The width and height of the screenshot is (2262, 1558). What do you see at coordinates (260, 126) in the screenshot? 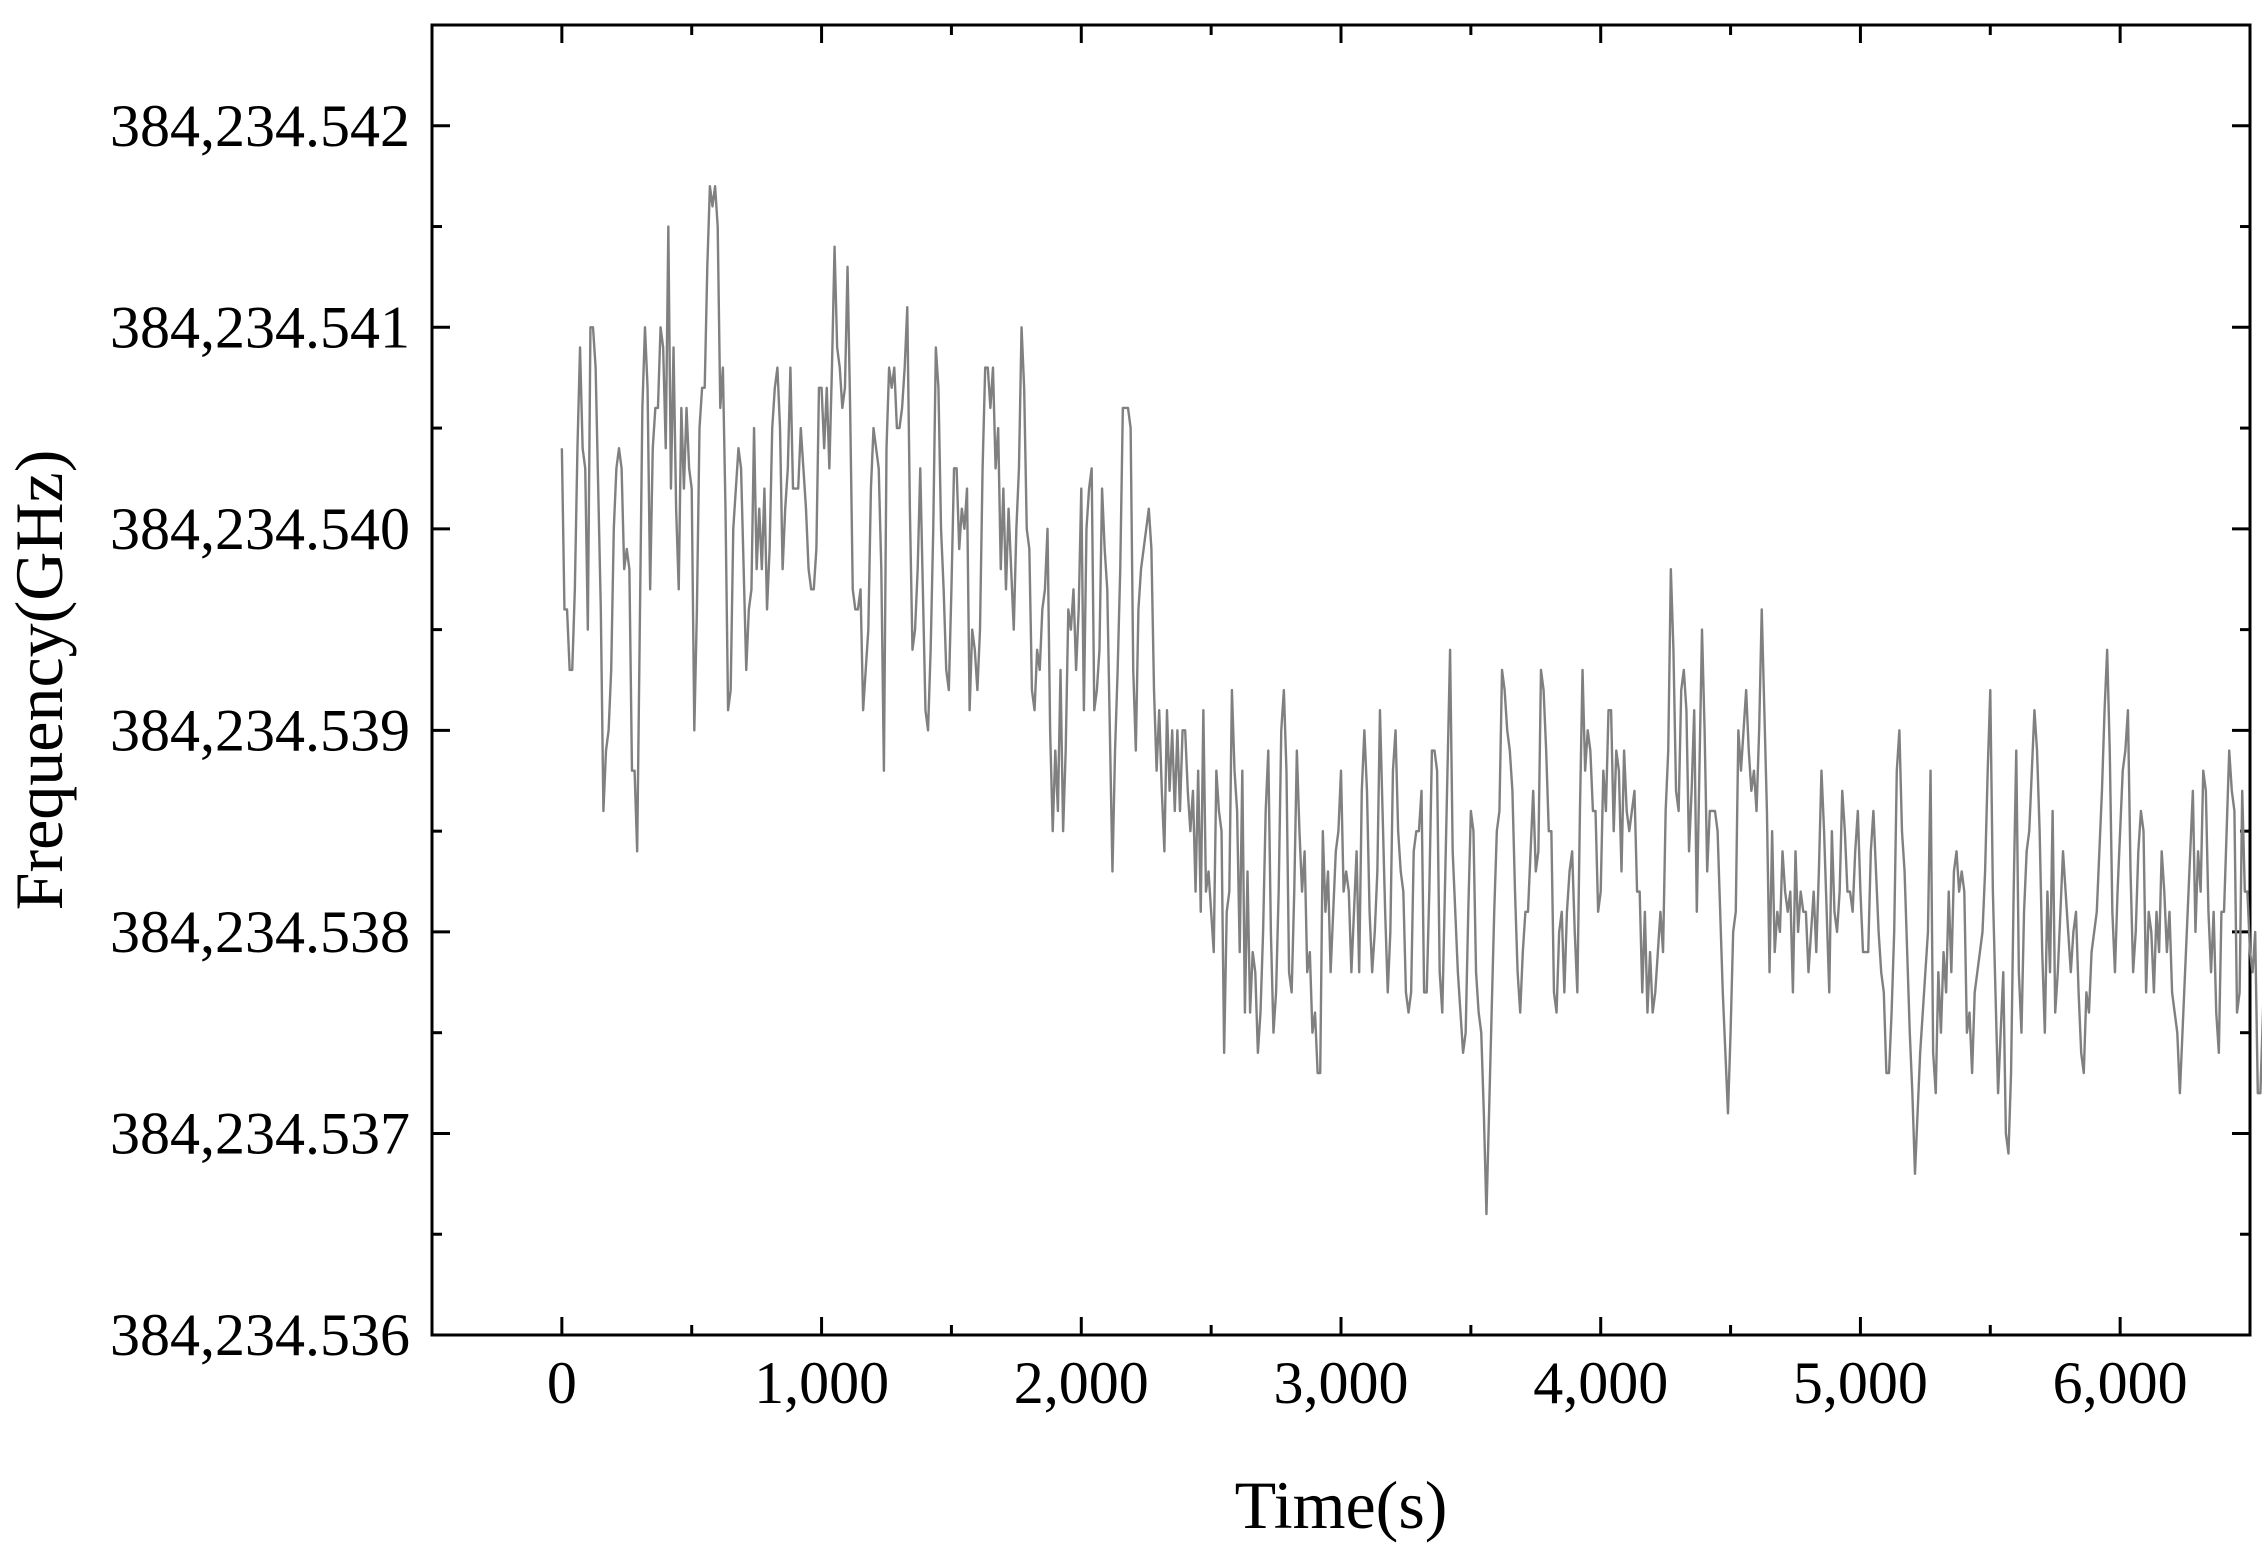
I see `y-tick-label: 384,234.542` at bounding box center [260, 126].